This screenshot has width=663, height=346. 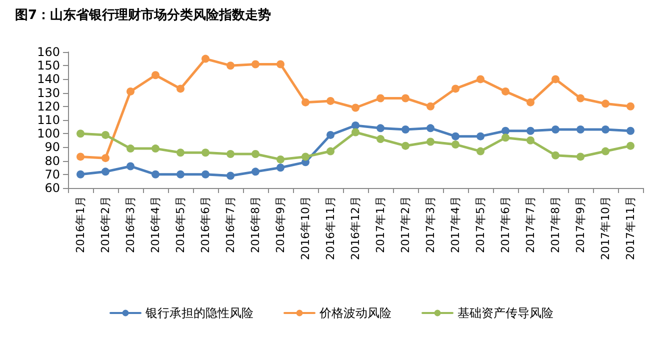 What do you see at coordinates (280, 224) in the screenshot?
I see `x-tick-label: 2016年9月` at bounding box center [280, 224].